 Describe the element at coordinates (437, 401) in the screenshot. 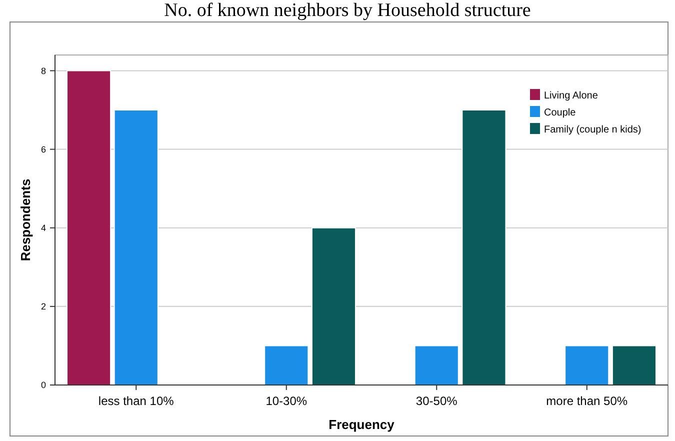

I see `x-tick-label: 30-50%` at that location.